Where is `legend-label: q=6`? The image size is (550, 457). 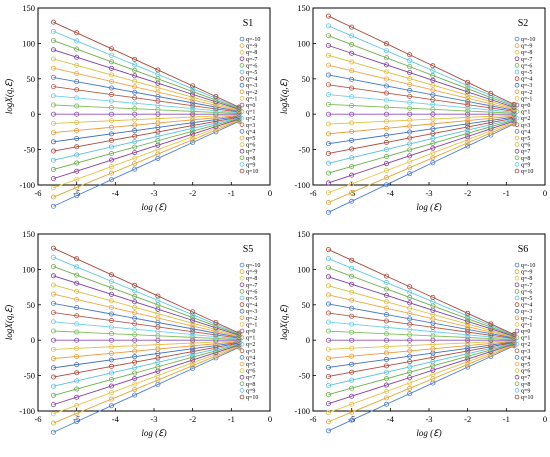
legend-label: q=6 is located at coordinates (525, 146).